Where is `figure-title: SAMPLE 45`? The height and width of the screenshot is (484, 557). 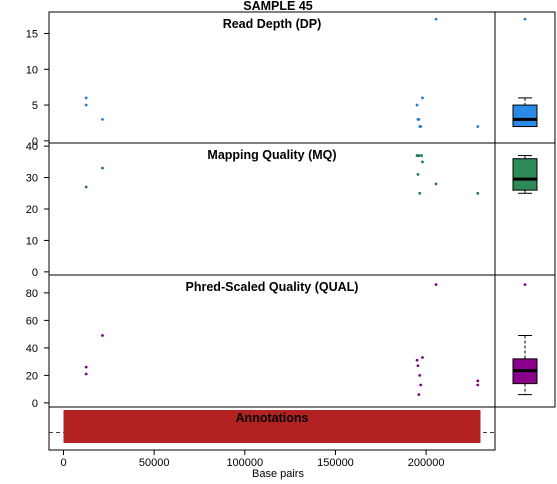 figure-title: SAMPLE 45 is located at coordinates (278, 6).